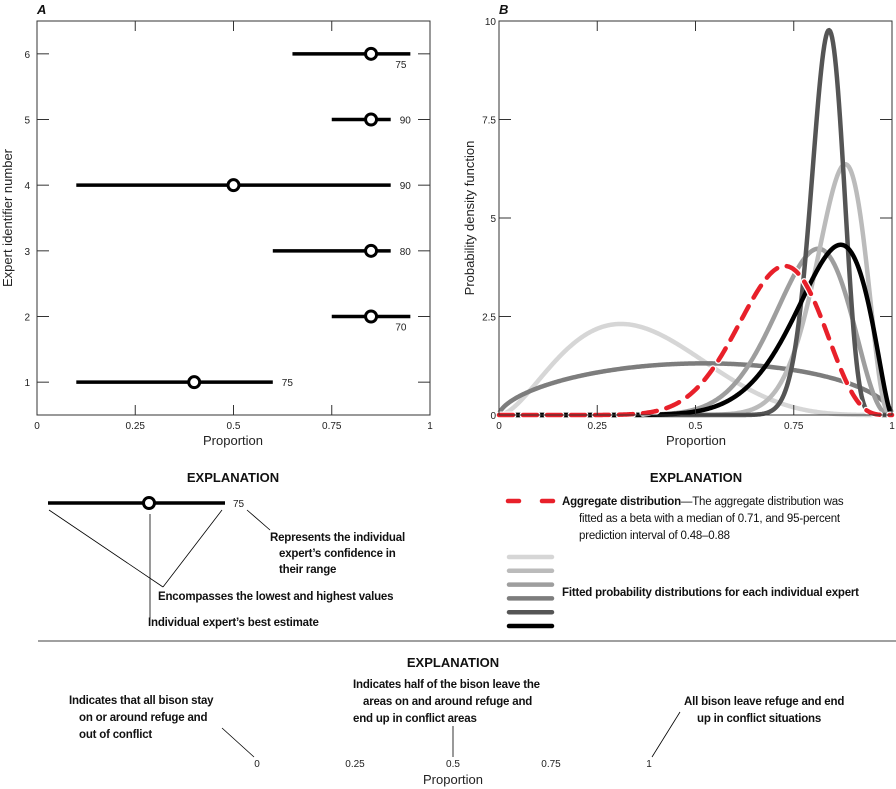 The height and width of the screenshot is (789, 896). What do you see at coordinates (233, 477) in the screenshot?
I see `explanation-a-title: EXPLANATION` at bounding box center [233, 477].